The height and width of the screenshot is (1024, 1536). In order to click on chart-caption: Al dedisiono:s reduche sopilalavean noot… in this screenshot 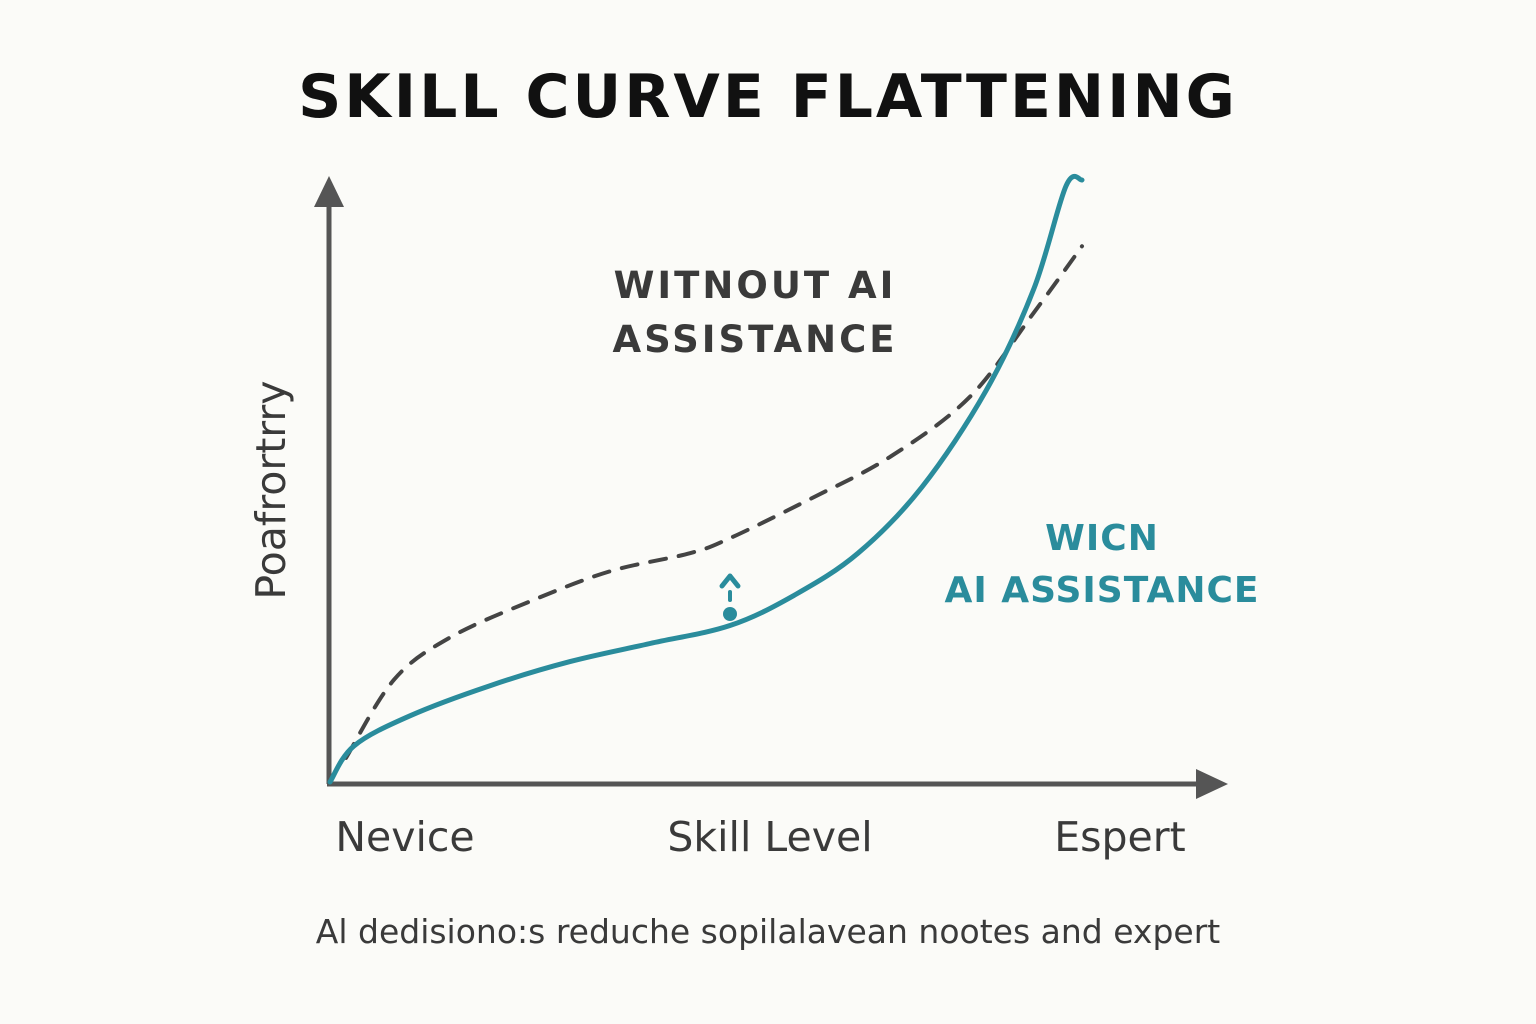, I will do `click(768, 931)`.